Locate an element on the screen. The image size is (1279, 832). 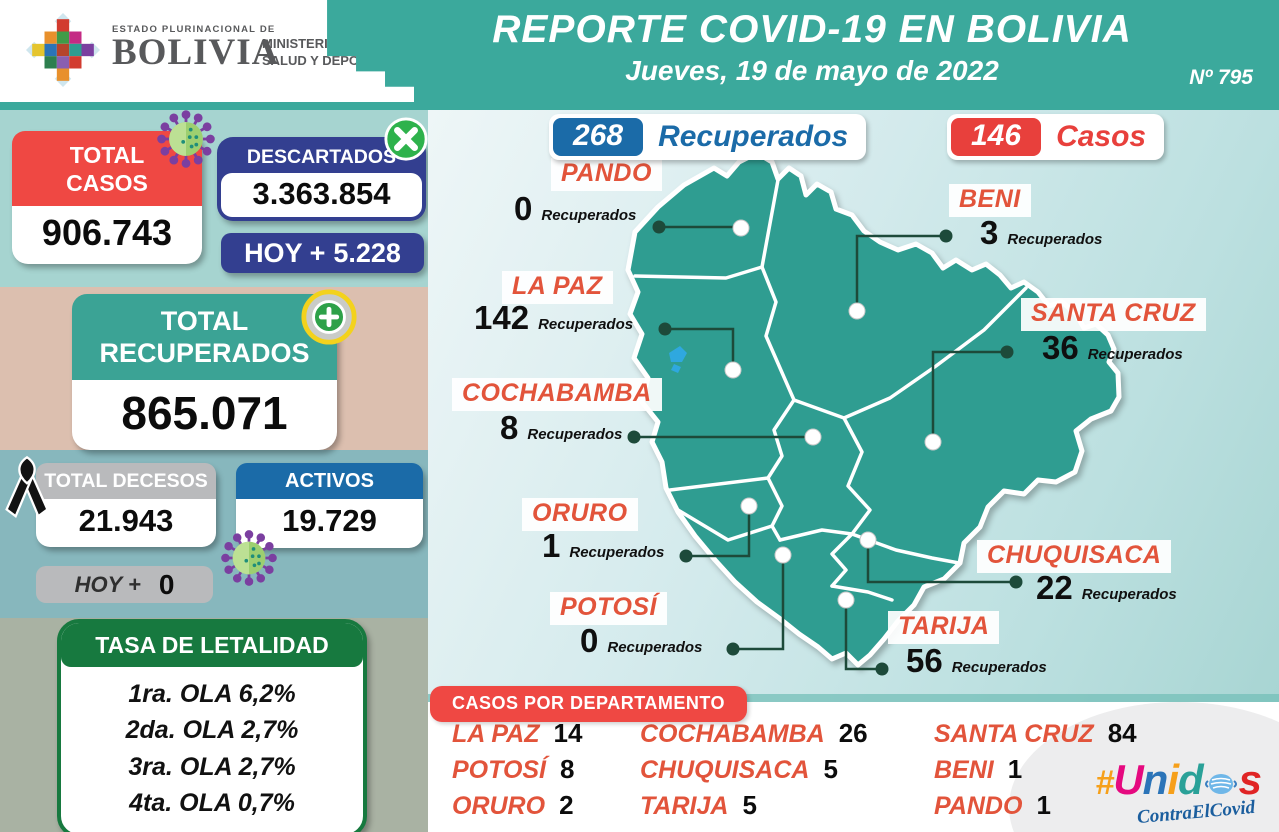
activos-card: ACTIVOS 19.729 is located at coordinates (329, 505).